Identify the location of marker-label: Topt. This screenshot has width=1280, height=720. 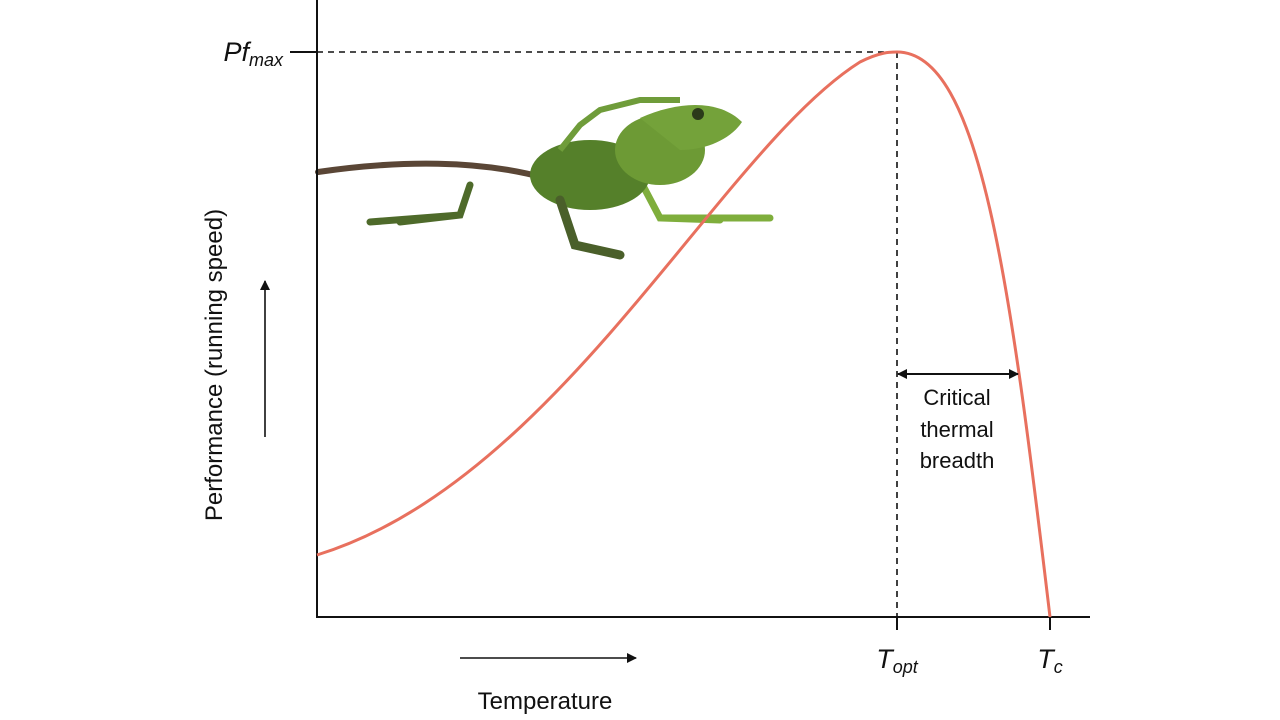
(897, 660).